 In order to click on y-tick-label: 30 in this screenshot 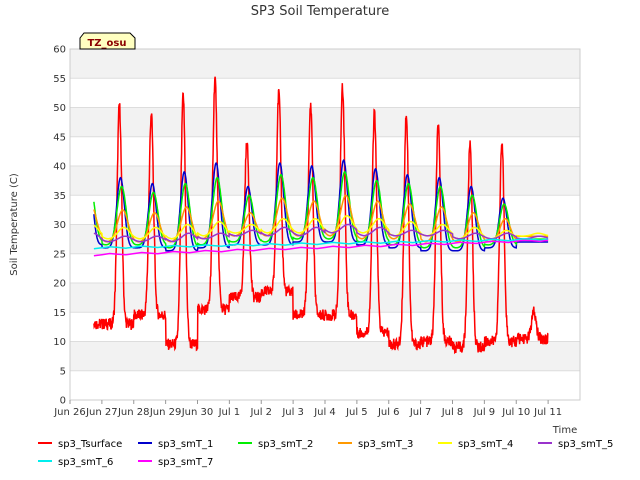, I will do `click(59, 225)`.